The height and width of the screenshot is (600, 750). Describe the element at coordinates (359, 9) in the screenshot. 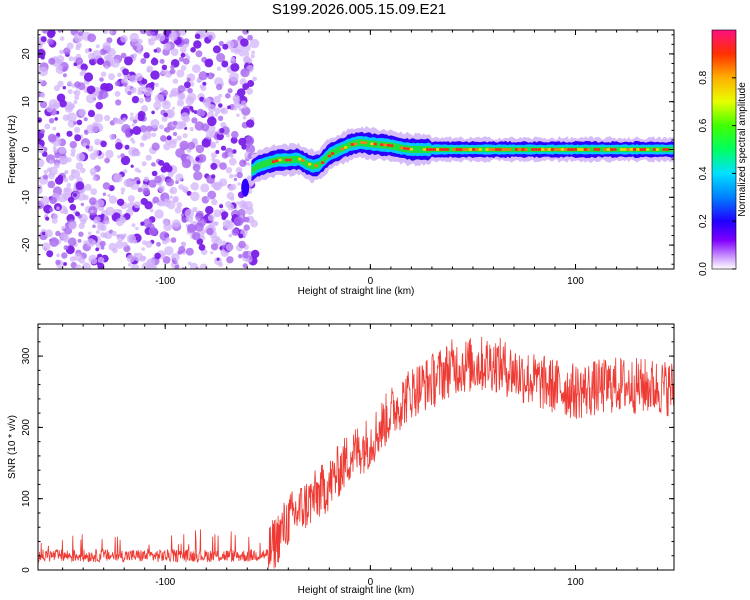

I see `chart-title: S199.2026.005.15.09.E21` at that location.